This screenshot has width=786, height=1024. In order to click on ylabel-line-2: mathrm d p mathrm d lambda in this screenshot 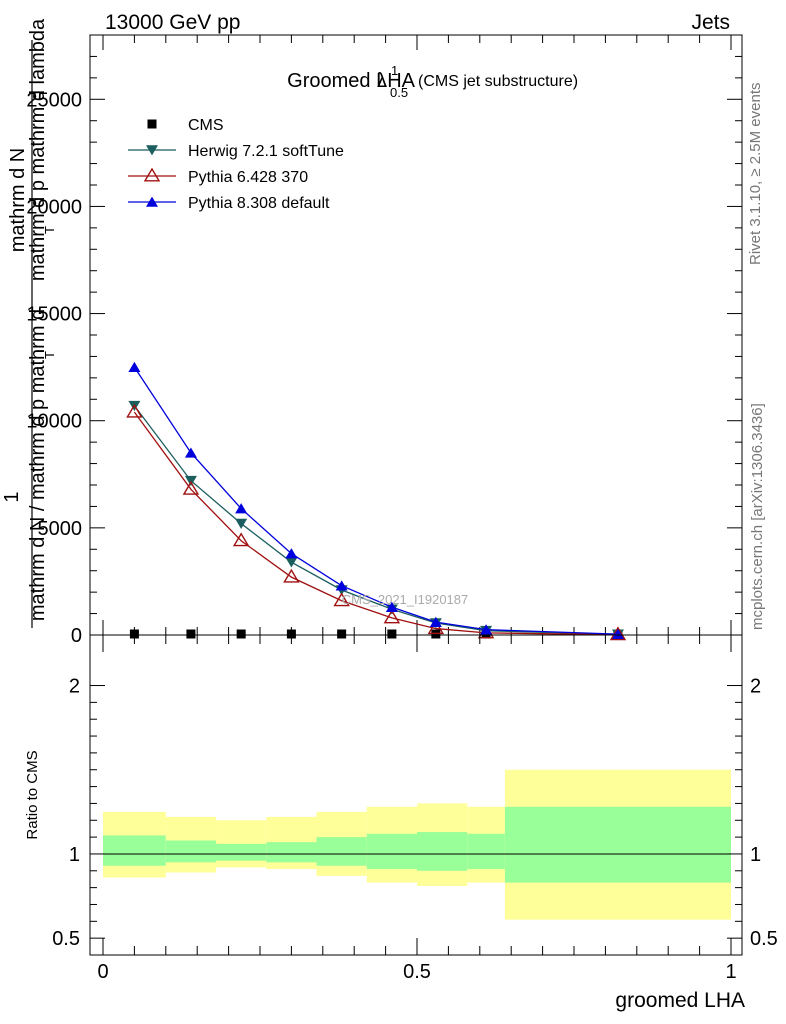, I will do `click(38, 149)`.